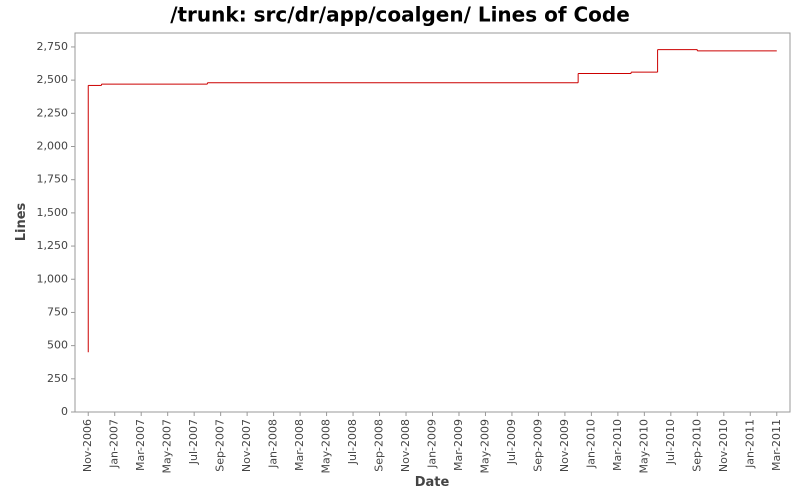  Describe the element at coordinates (696, 445) in the screenshot. I see `x-tick-label: Sep-2010` at that location.